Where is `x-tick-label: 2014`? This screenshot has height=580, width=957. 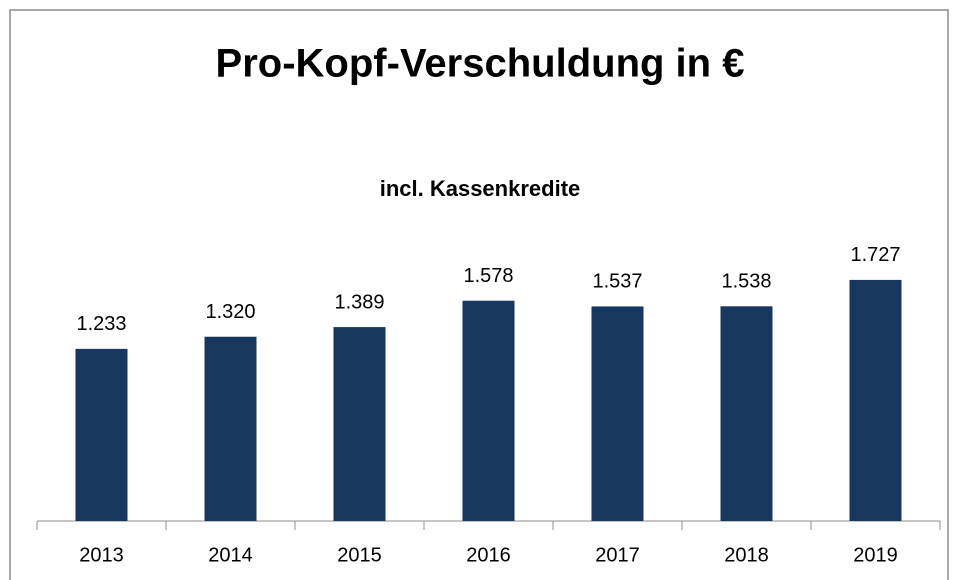 x-tick-label: 2014 is located at coordinates (230, 555).